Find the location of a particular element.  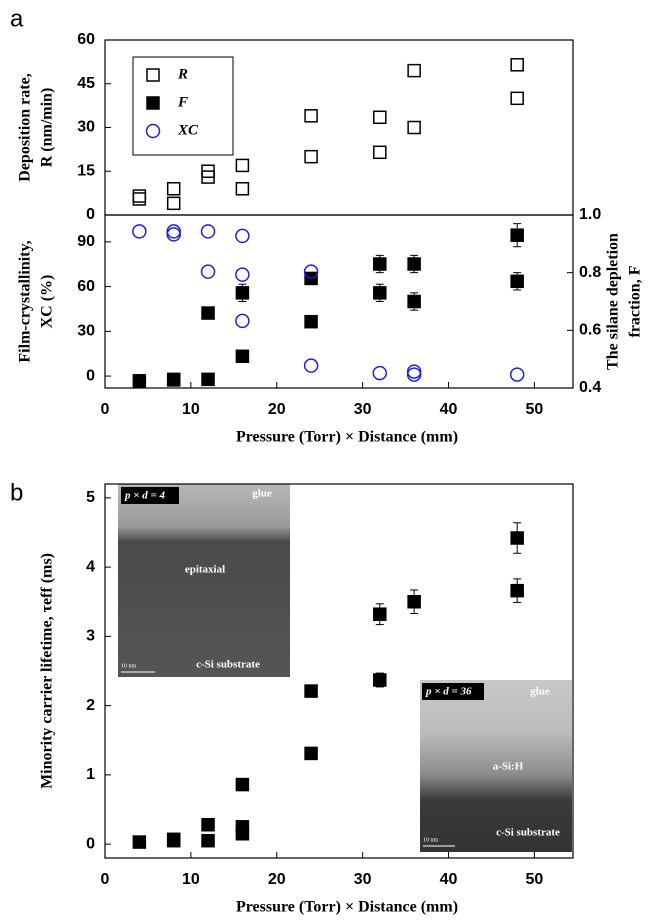

legend-label: R is located at coordinates (182, 74).